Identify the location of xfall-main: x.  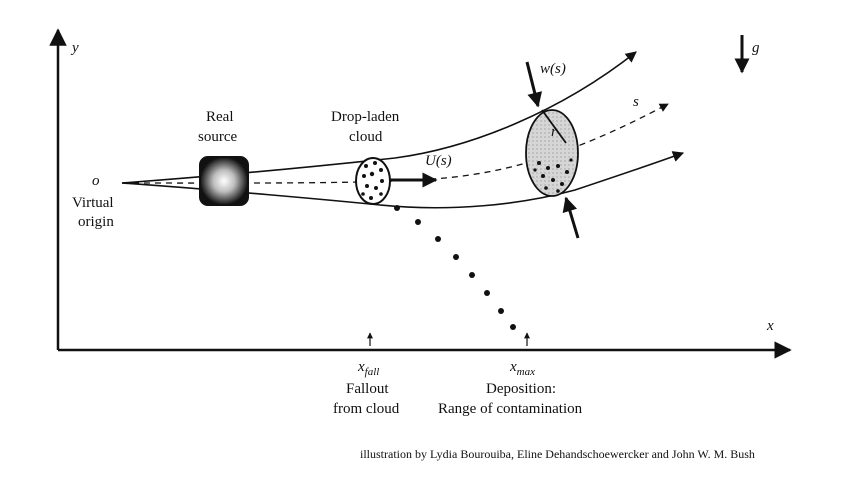
(361, 367).